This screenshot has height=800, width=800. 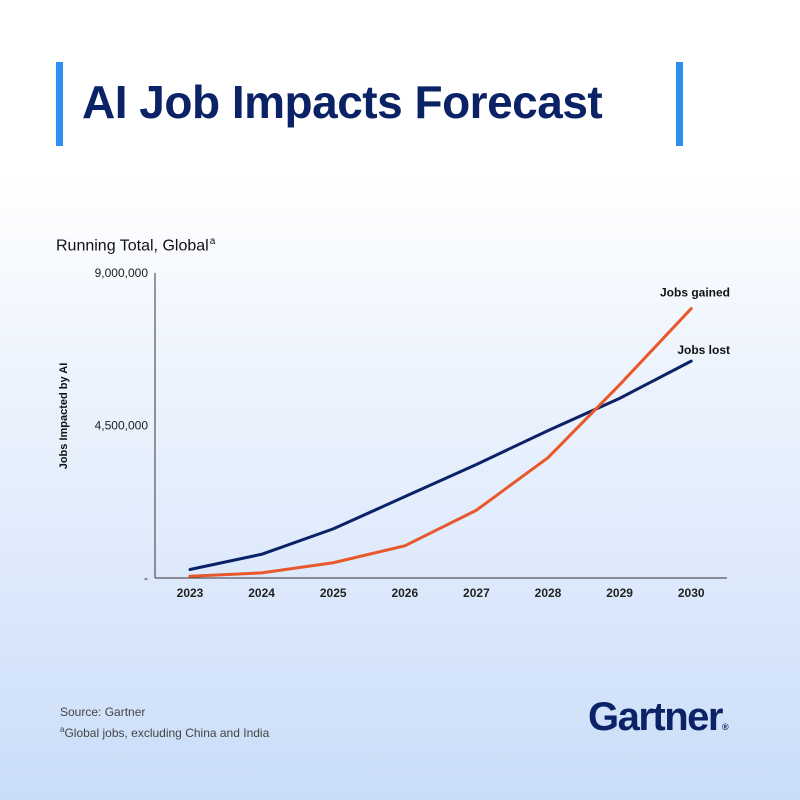 I want to click on y-tick-label: 9,000,000, so click(x=122, y=273).